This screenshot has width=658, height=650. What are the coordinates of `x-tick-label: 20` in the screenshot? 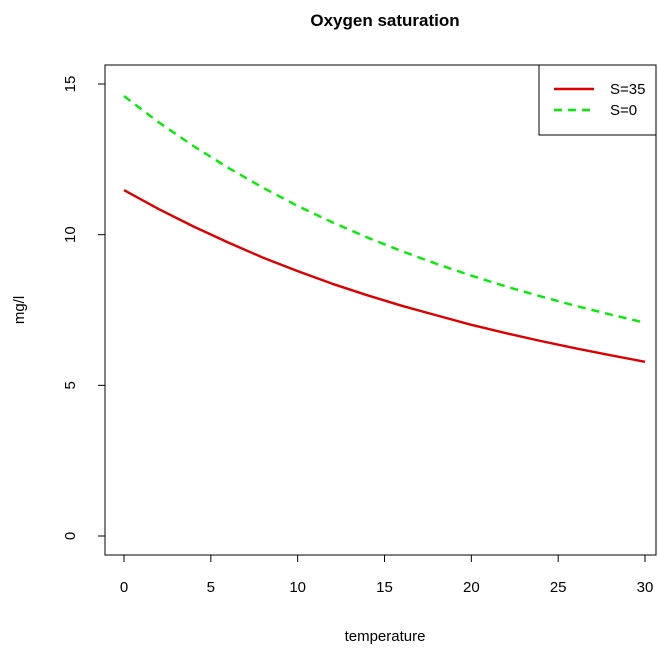 It's located at (471, 587).